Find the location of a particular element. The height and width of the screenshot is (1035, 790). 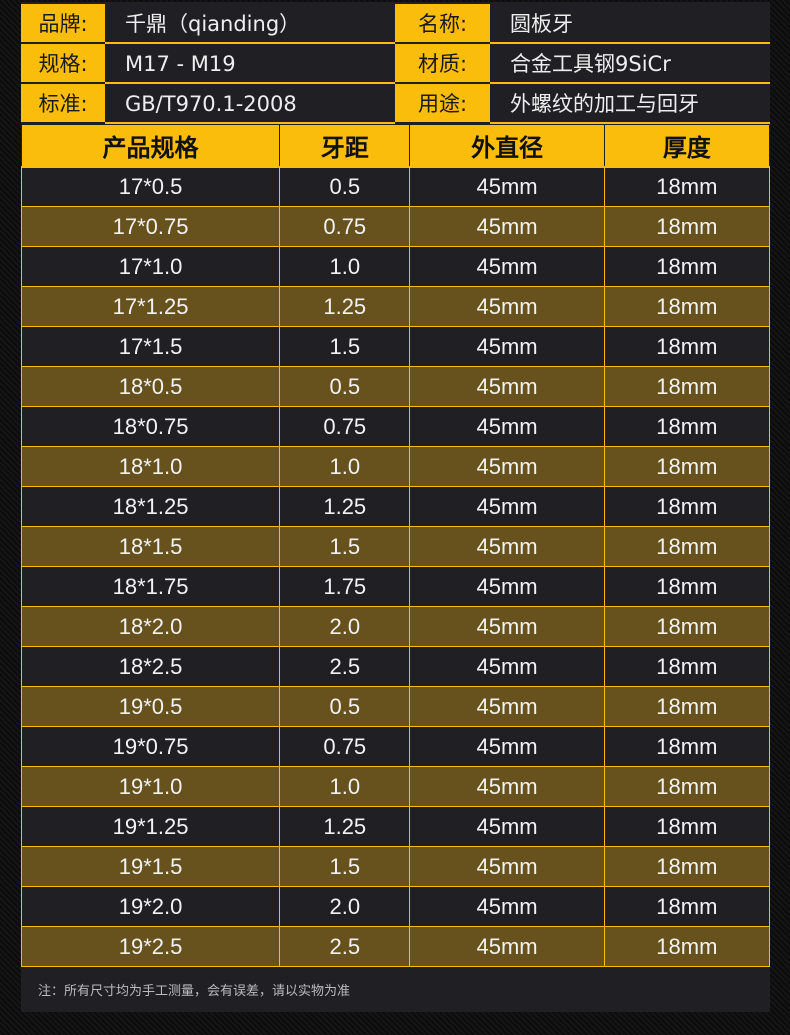

info-label: 标准: is located at coordinates (63, 104).